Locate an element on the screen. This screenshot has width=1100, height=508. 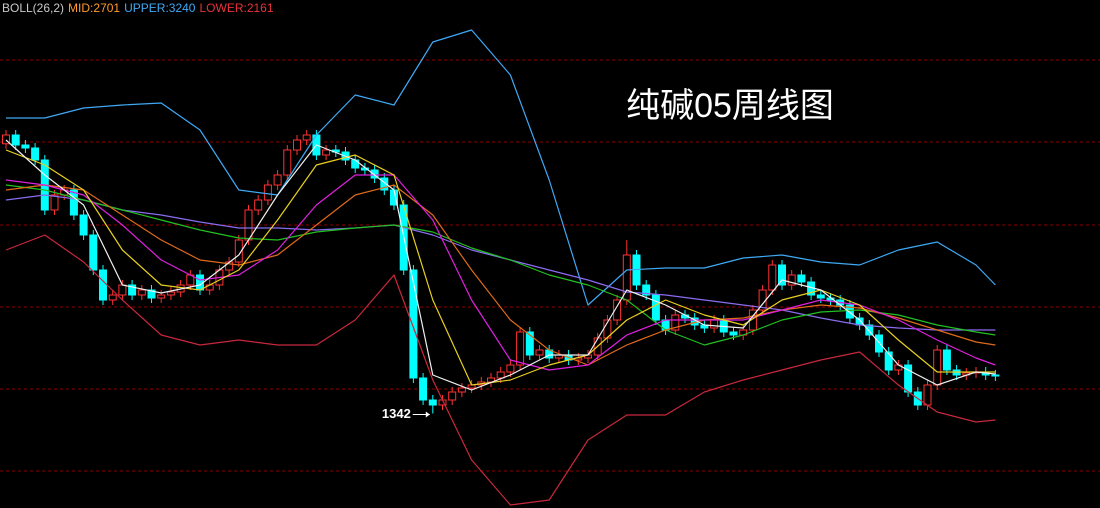
indicator-readout: UPPER:3240 is located at coordinates (159, 8).